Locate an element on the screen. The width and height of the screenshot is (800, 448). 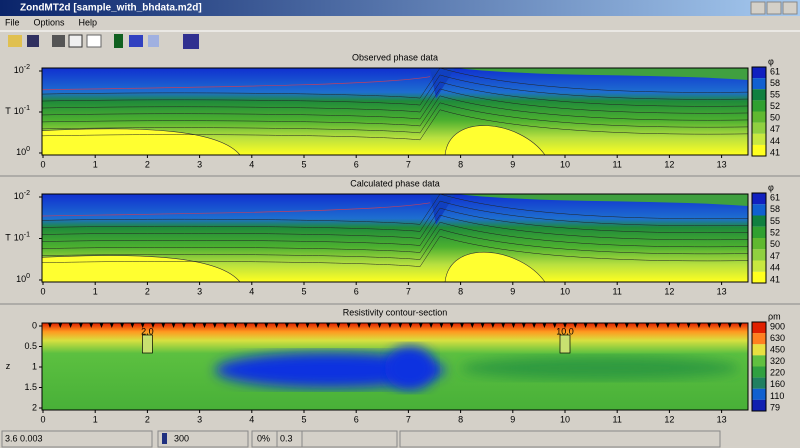
low-resistivity is located at coordinates (410, 368).